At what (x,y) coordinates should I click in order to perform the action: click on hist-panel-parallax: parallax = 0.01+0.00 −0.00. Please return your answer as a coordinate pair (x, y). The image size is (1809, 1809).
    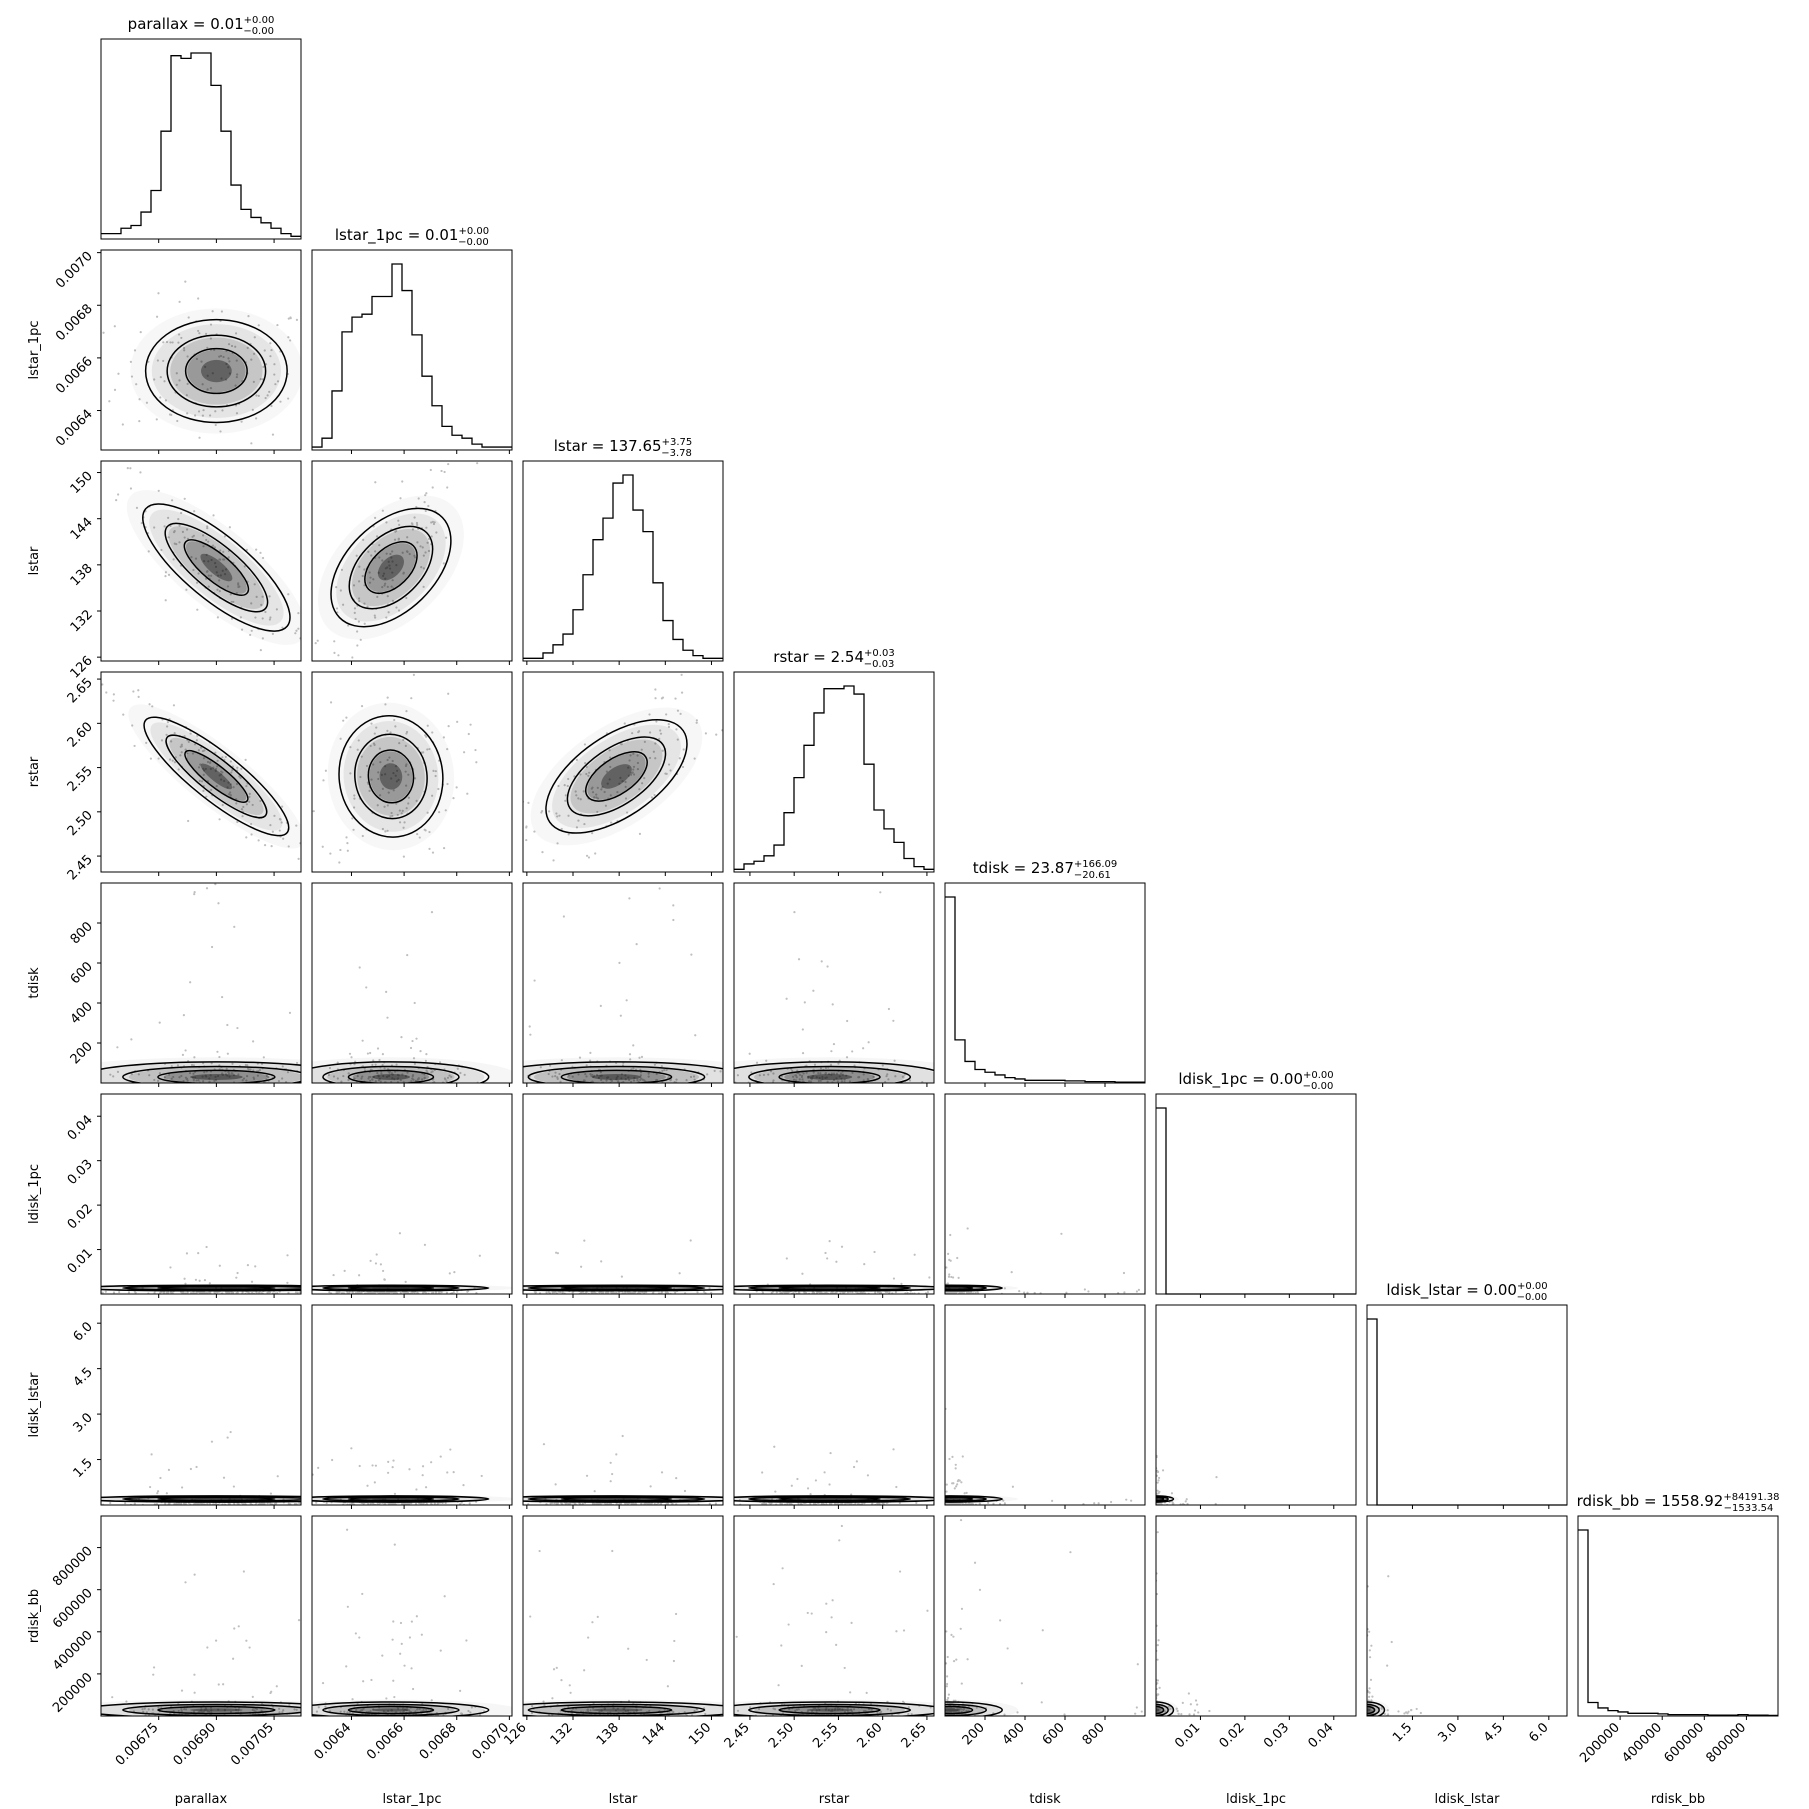
    Looking at the image, I should click on (201, 127).